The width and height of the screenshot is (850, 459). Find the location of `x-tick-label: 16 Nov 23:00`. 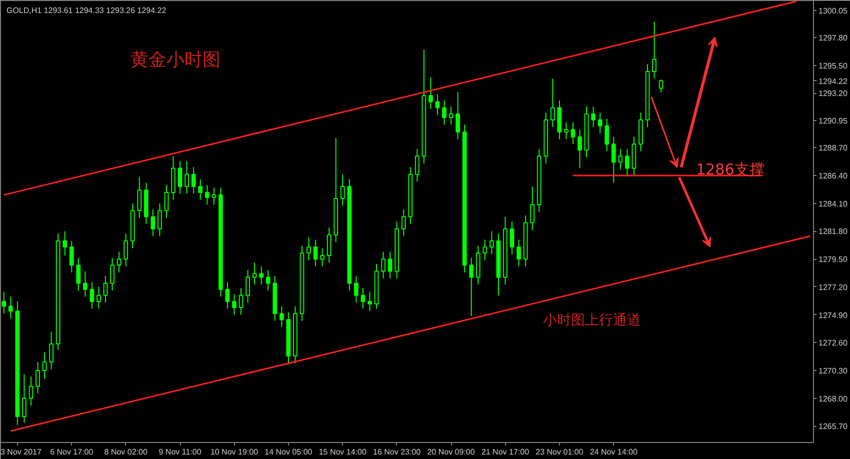

x-tick-label: 16 Nov 23:00 is located at coordinates (397, 452).